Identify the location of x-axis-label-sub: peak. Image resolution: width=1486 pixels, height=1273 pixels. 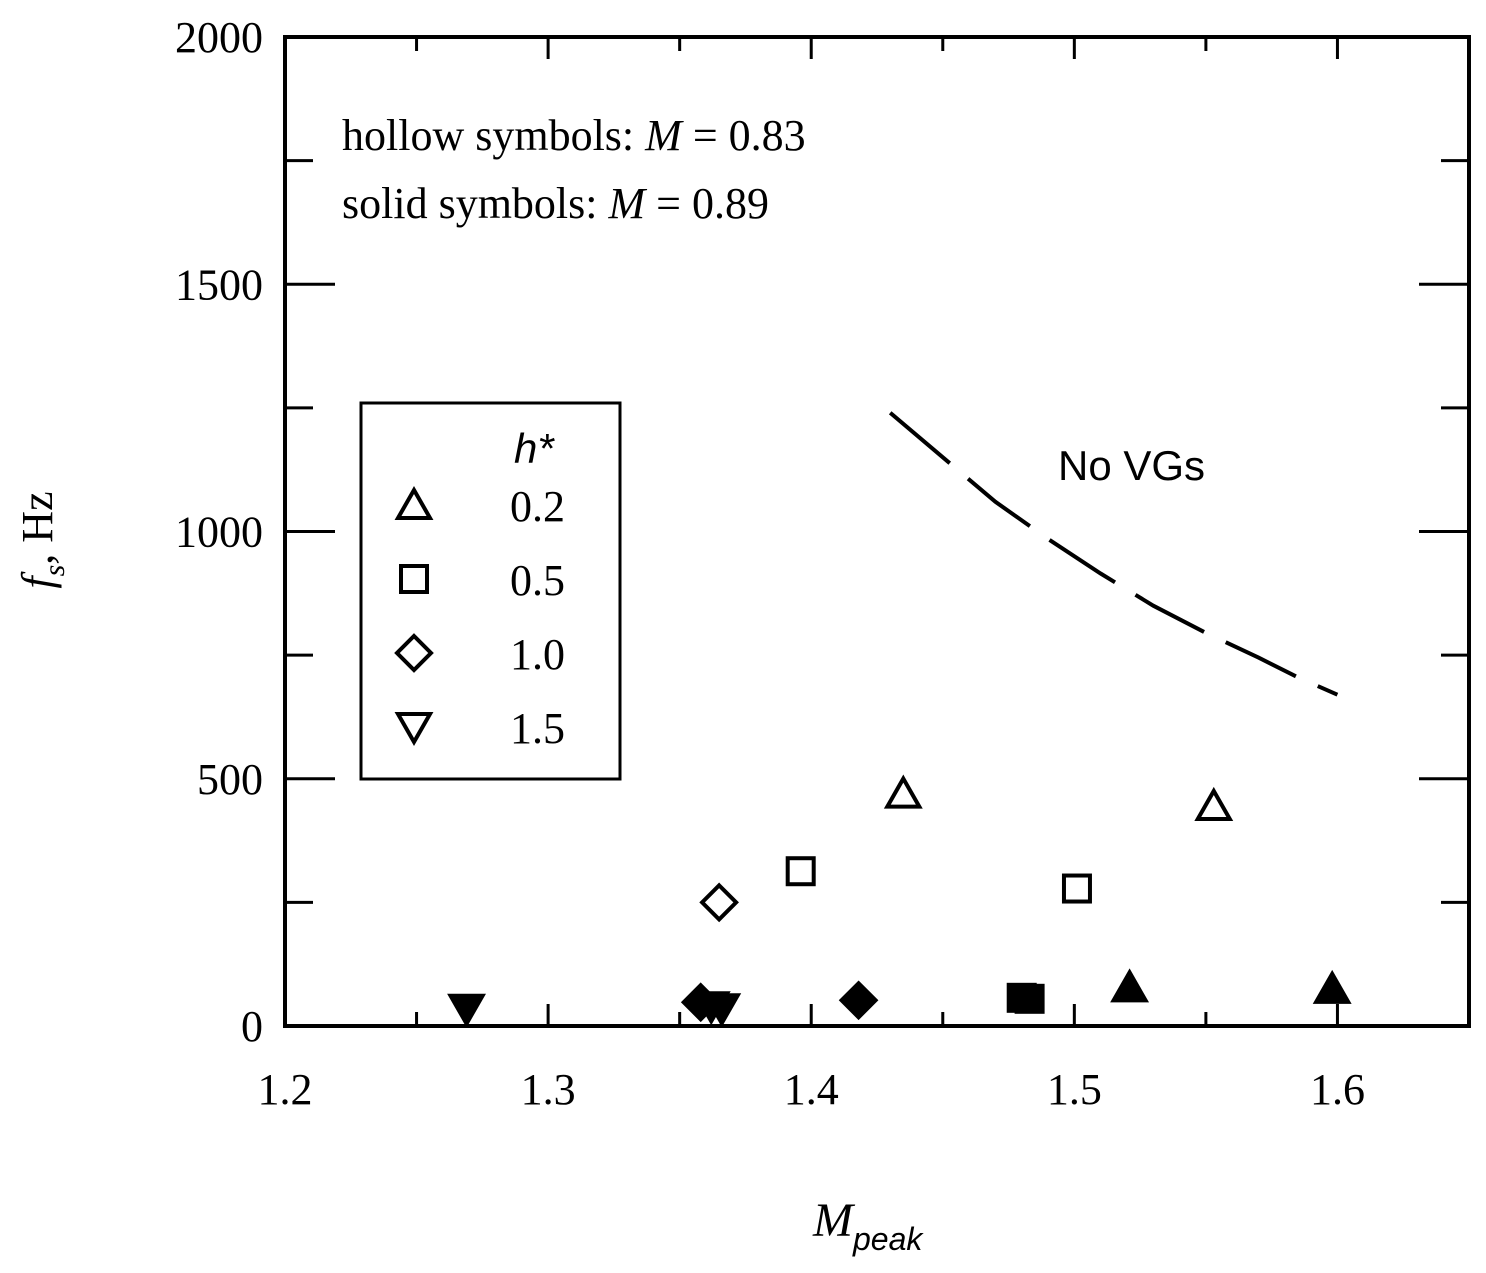
(888, 1239).